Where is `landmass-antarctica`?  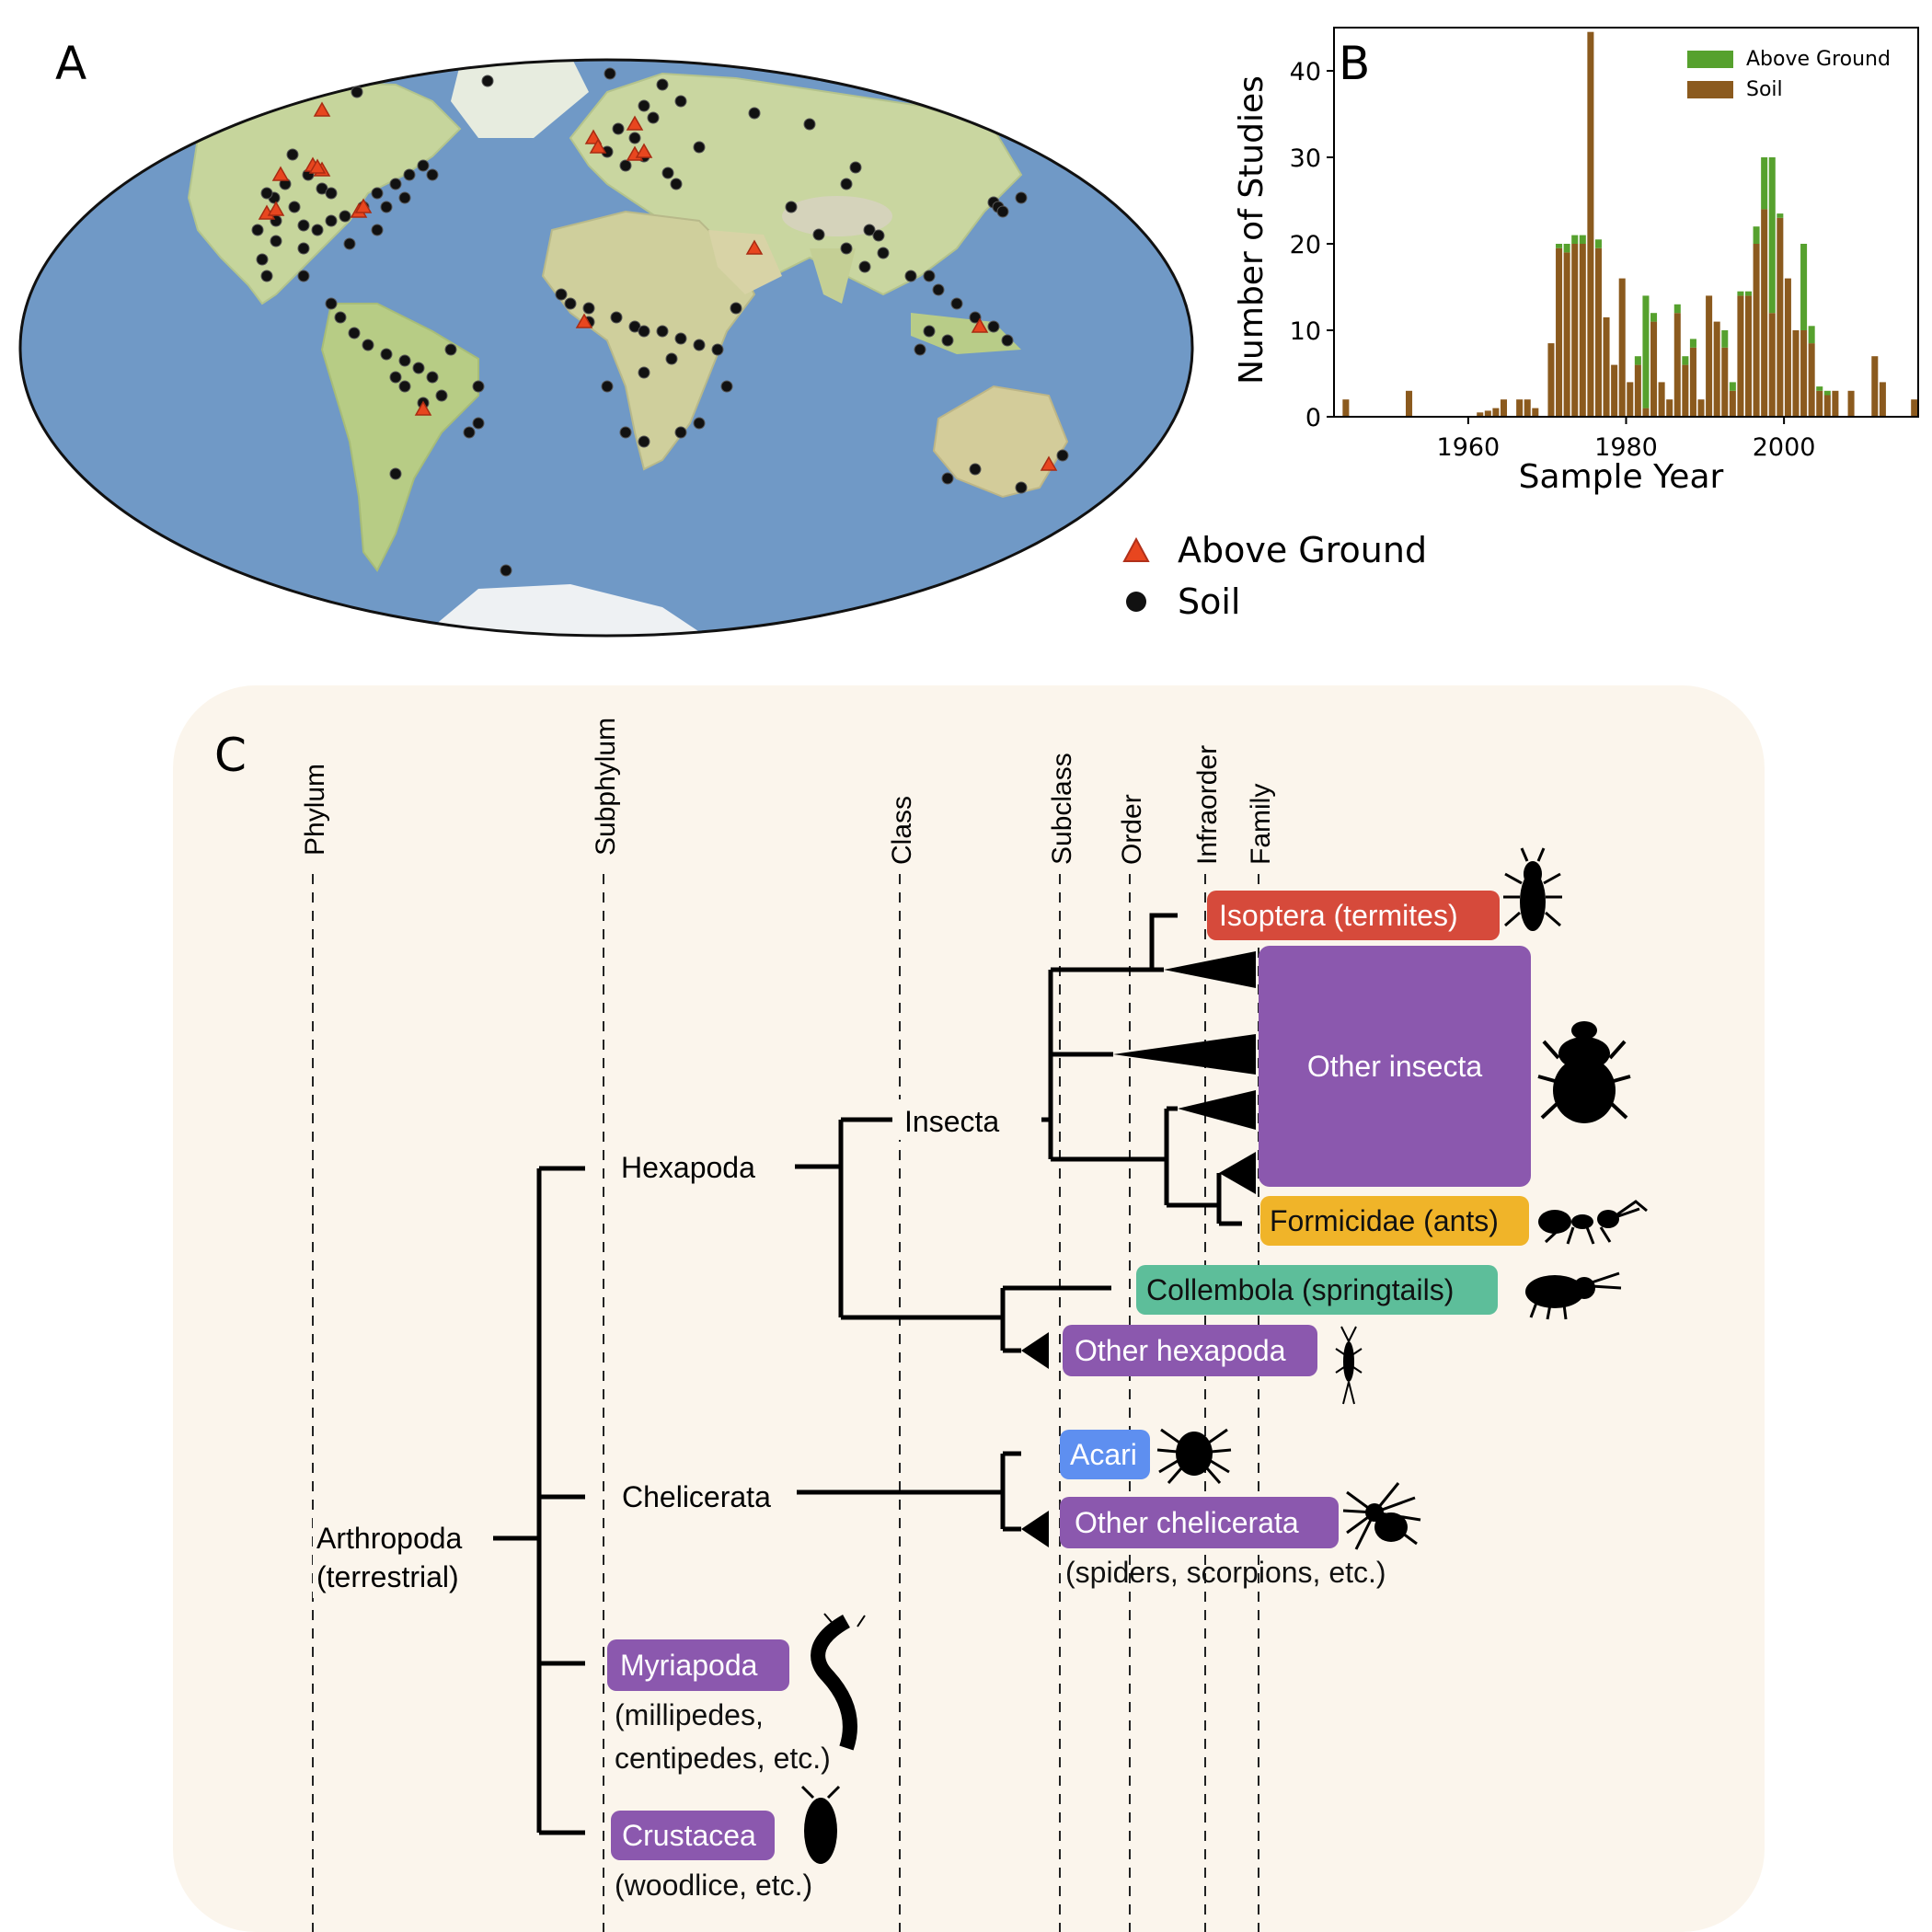 landmass-antarctica is located at coordinates (570, 610).